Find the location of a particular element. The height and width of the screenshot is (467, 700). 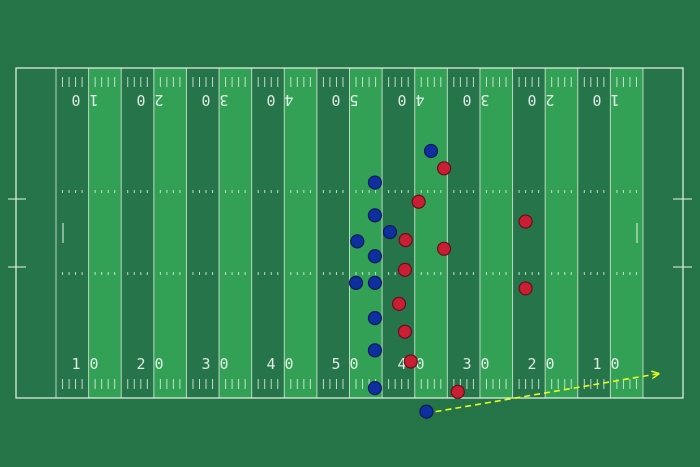

route-arrow is located at coordinates (546, 393).